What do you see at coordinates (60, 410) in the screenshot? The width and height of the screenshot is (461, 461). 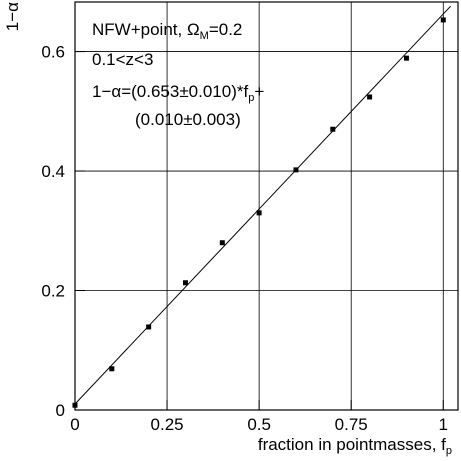 I see `y-tick-label: 0` at bounding box center [60, 410].